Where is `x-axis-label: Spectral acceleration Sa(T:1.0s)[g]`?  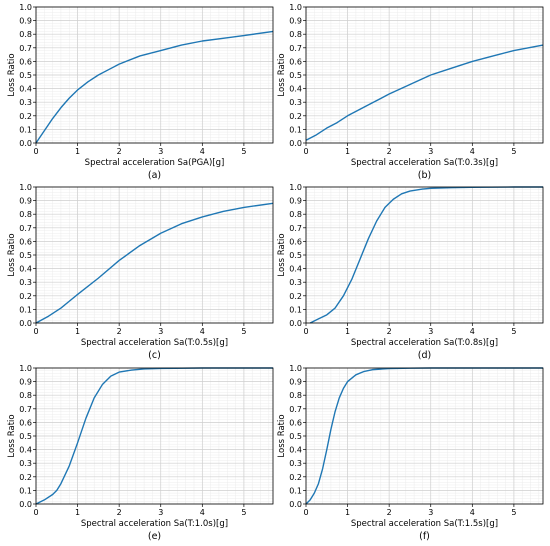 x-axis-label: Spectral acceleration Sa(T:1.0s)[g] is located at coordinates (154, 524).